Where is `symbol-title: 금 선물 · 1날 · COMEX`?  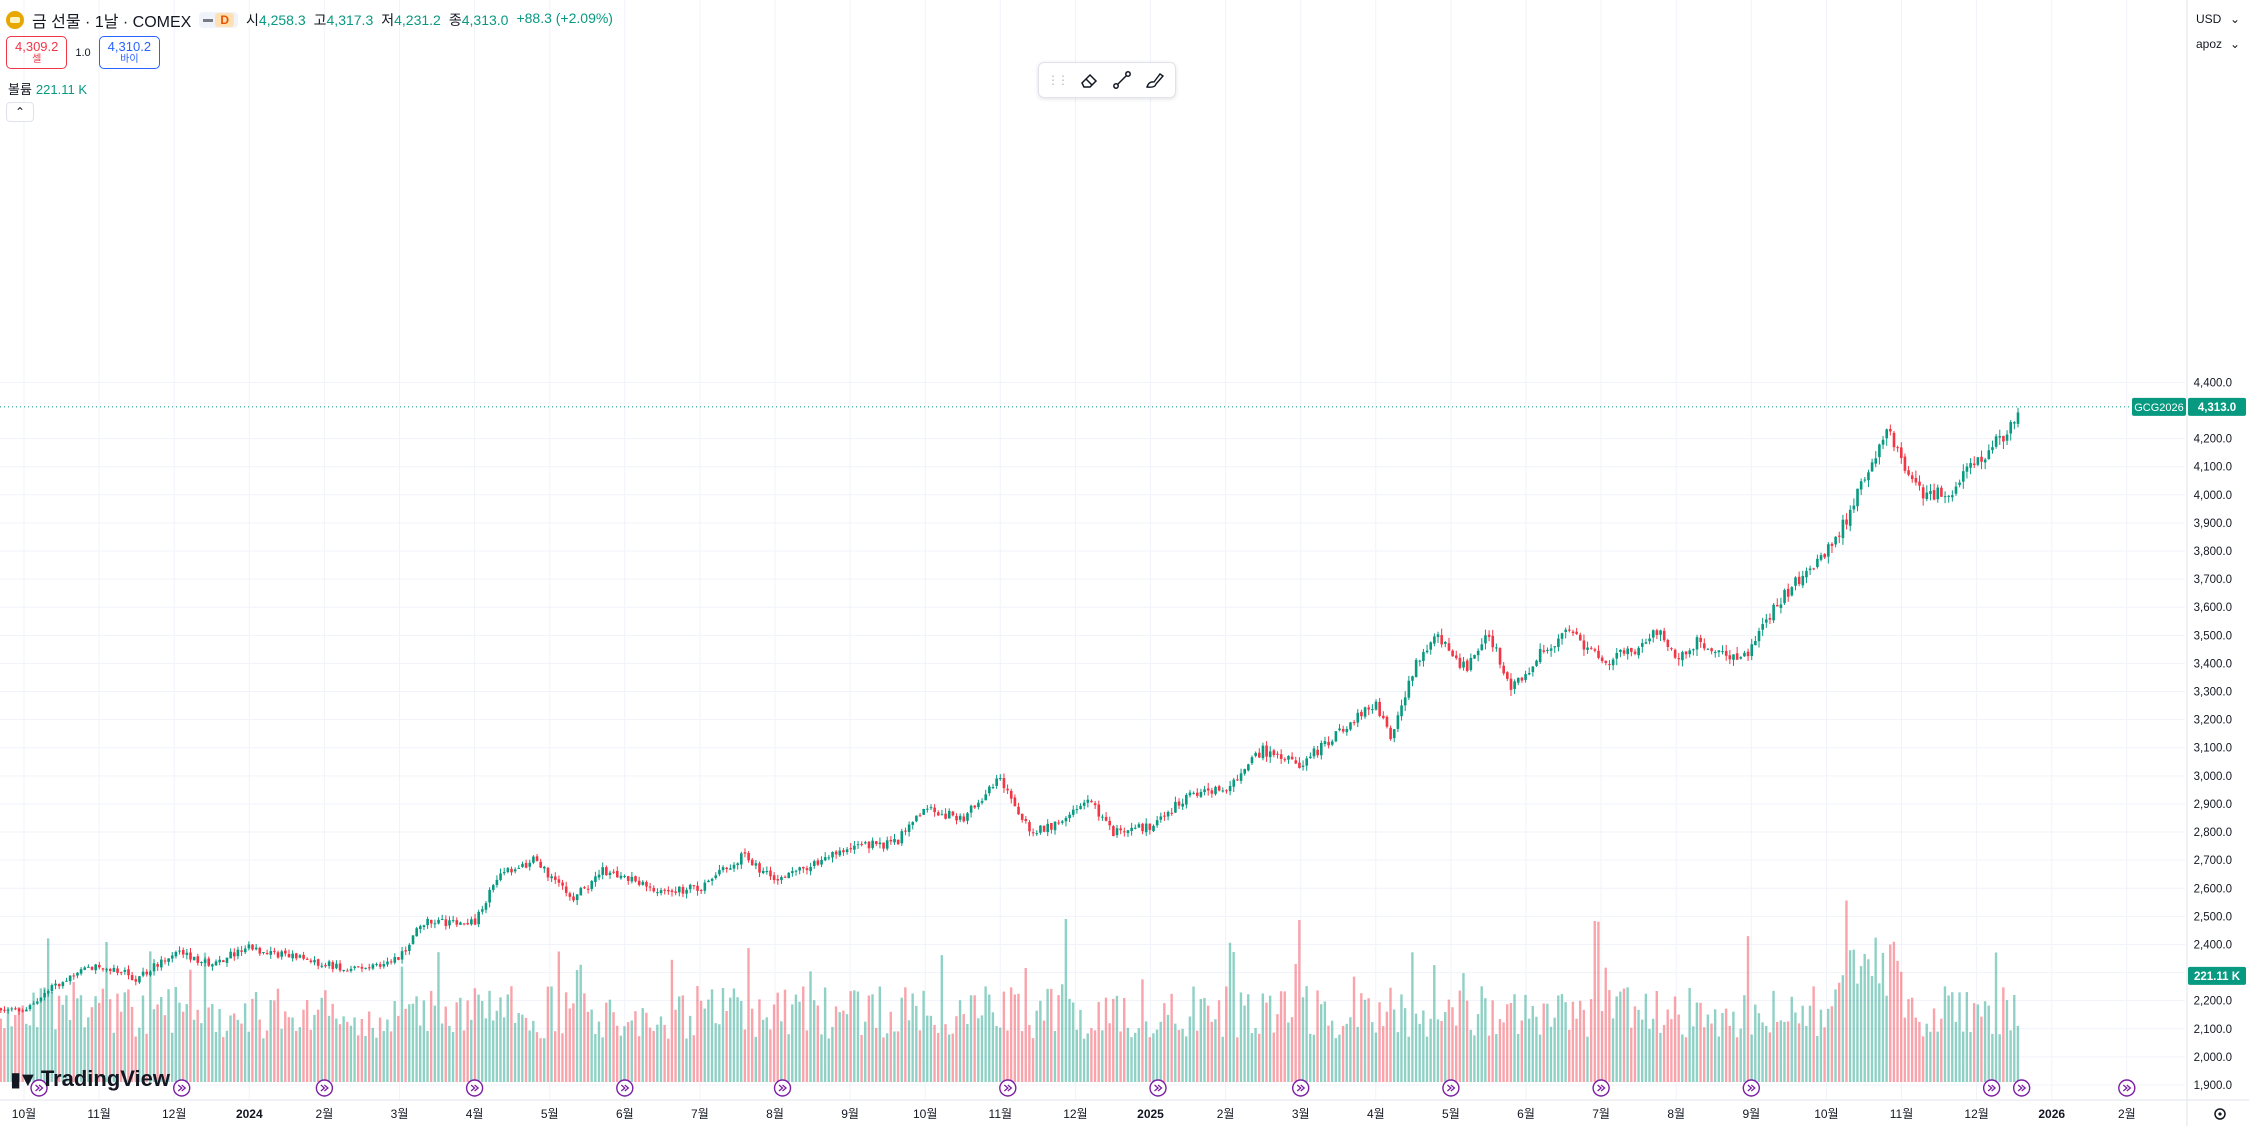 symbol-title: 금 선물 · 1날 · COMEX is located at coordinates (112, 22).